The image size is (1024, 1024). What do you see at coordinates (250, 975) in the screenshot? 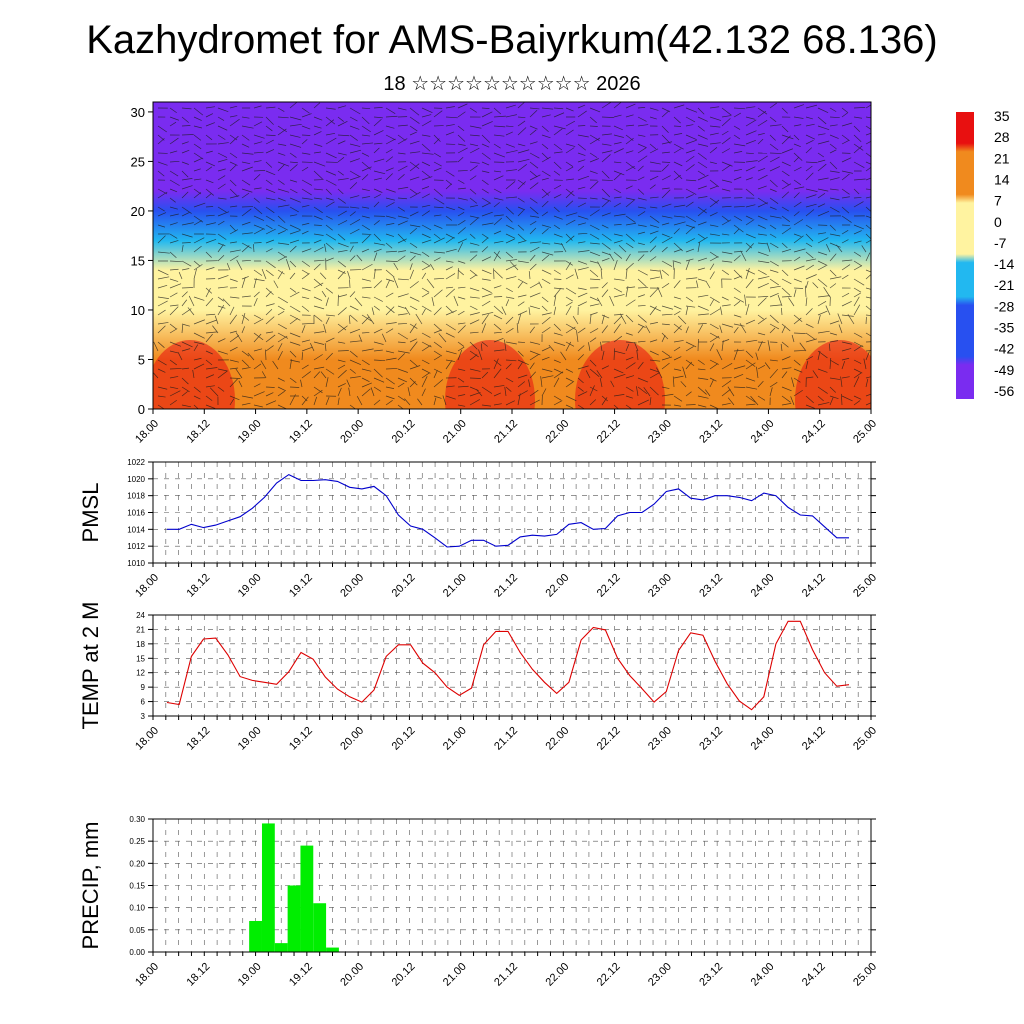
I see `precip-x-tick-label: 19.00` at bounding box center [250, 975].